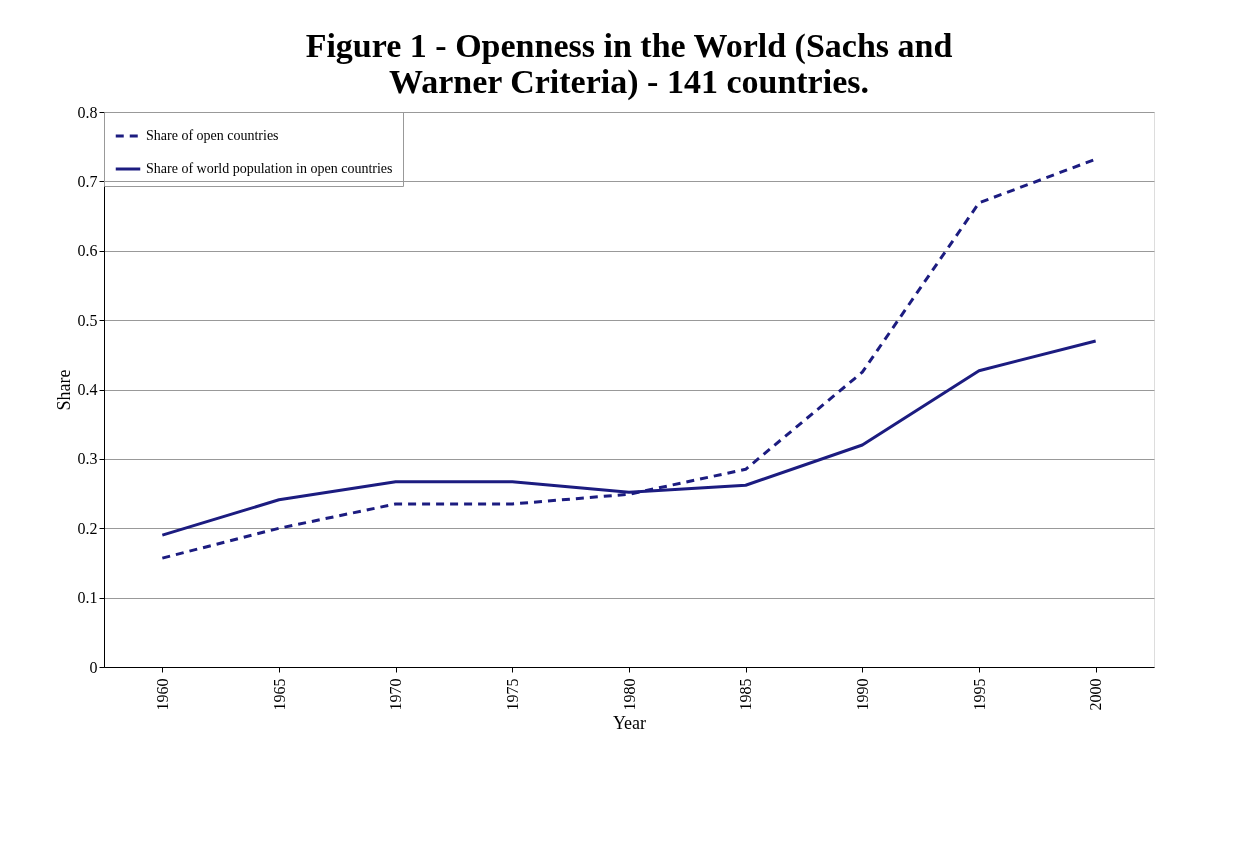  Describe the element at coordinates (87, 528) in the screenshot. I see `y-tick-label: 0.2` at that location.